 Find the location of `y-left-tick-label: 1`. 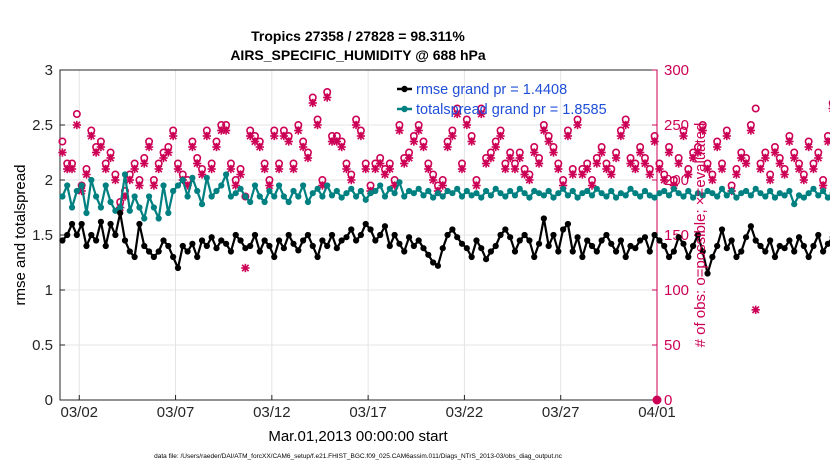

y-left-tick-label: 1 is located at coordinates (49, 290).